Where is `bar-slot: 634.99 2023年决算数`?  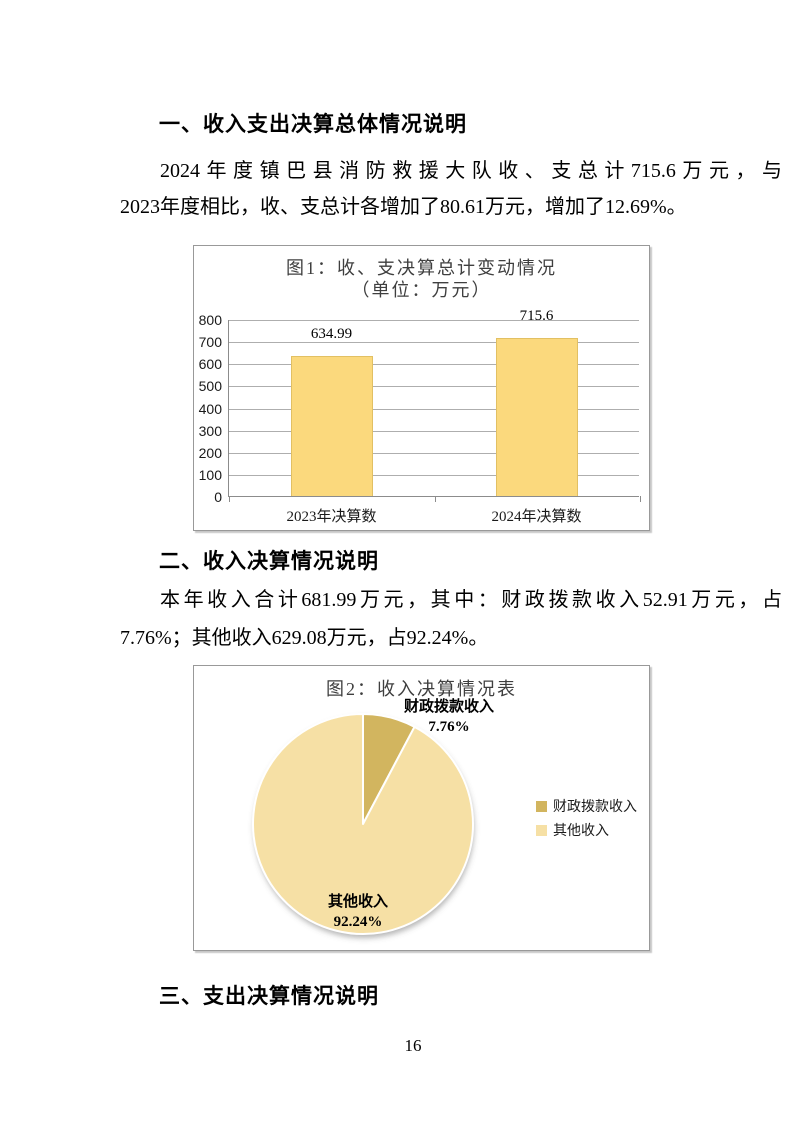 bar-slot: 634.99 2023年决算数 is located at coordinates (331, 422).